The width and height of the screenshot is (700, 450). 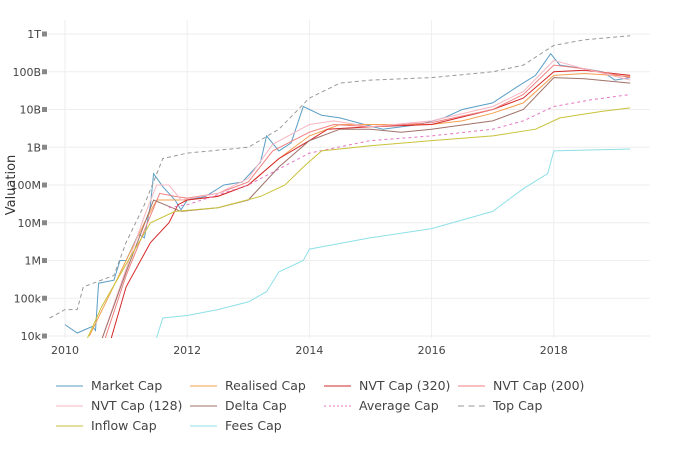 I want to click on legend-label: Delta Cap, so click(x=256, y=405).